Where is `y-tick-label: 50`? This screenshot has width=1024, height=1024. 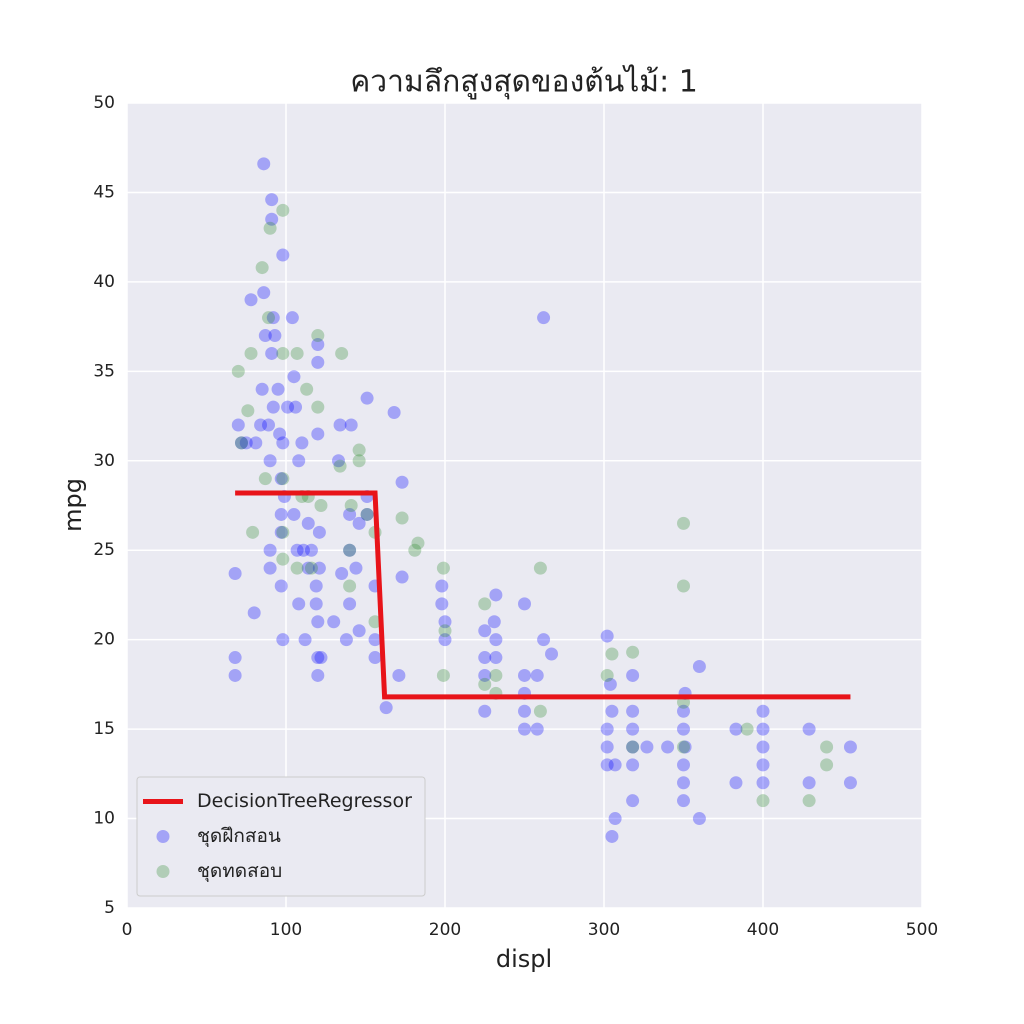 y-tick-label: 50 is located at coordinates (104, 103).